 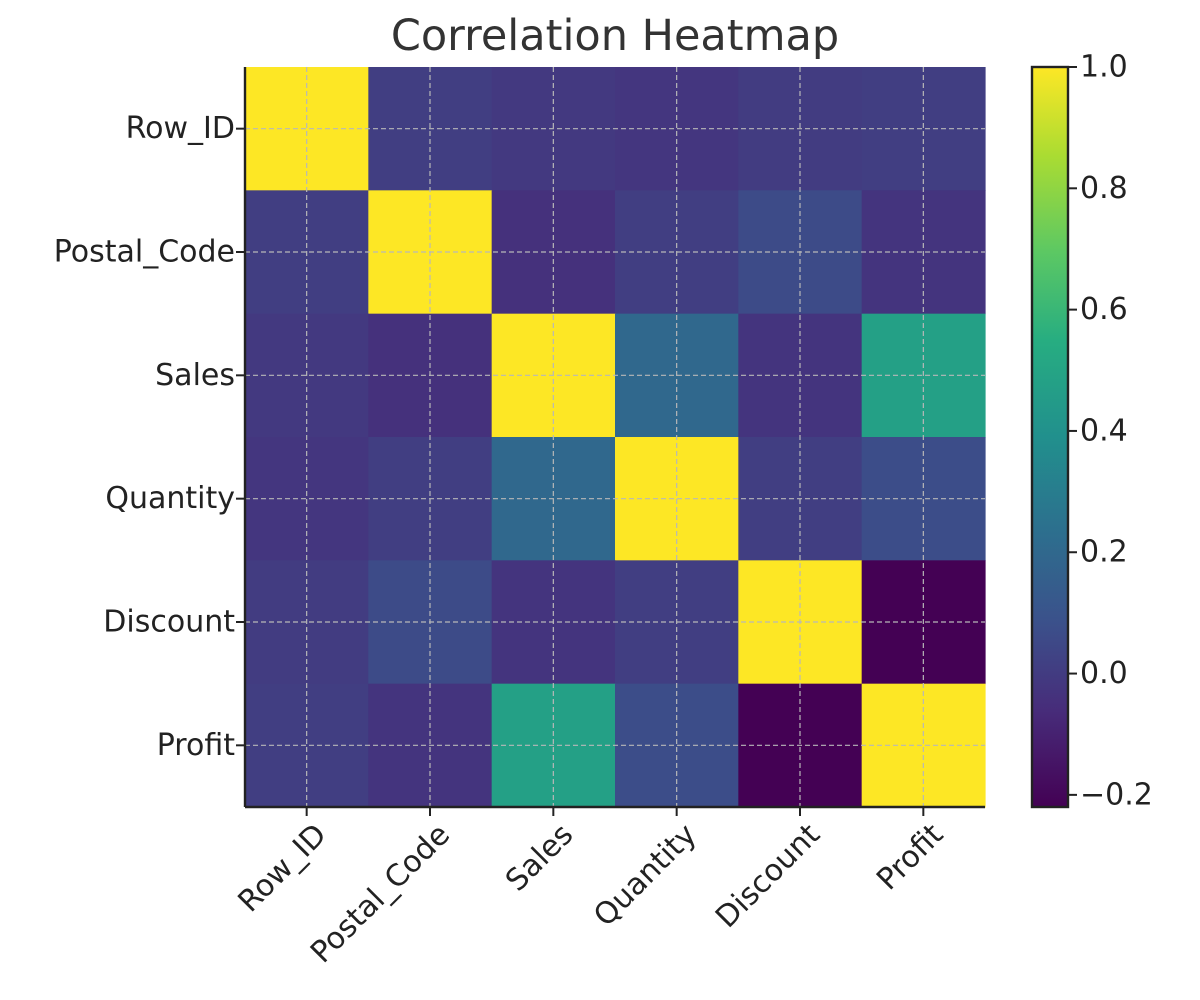 I want to click on colorbar-tick-label: −0.2, so click(x=1116, y=794).